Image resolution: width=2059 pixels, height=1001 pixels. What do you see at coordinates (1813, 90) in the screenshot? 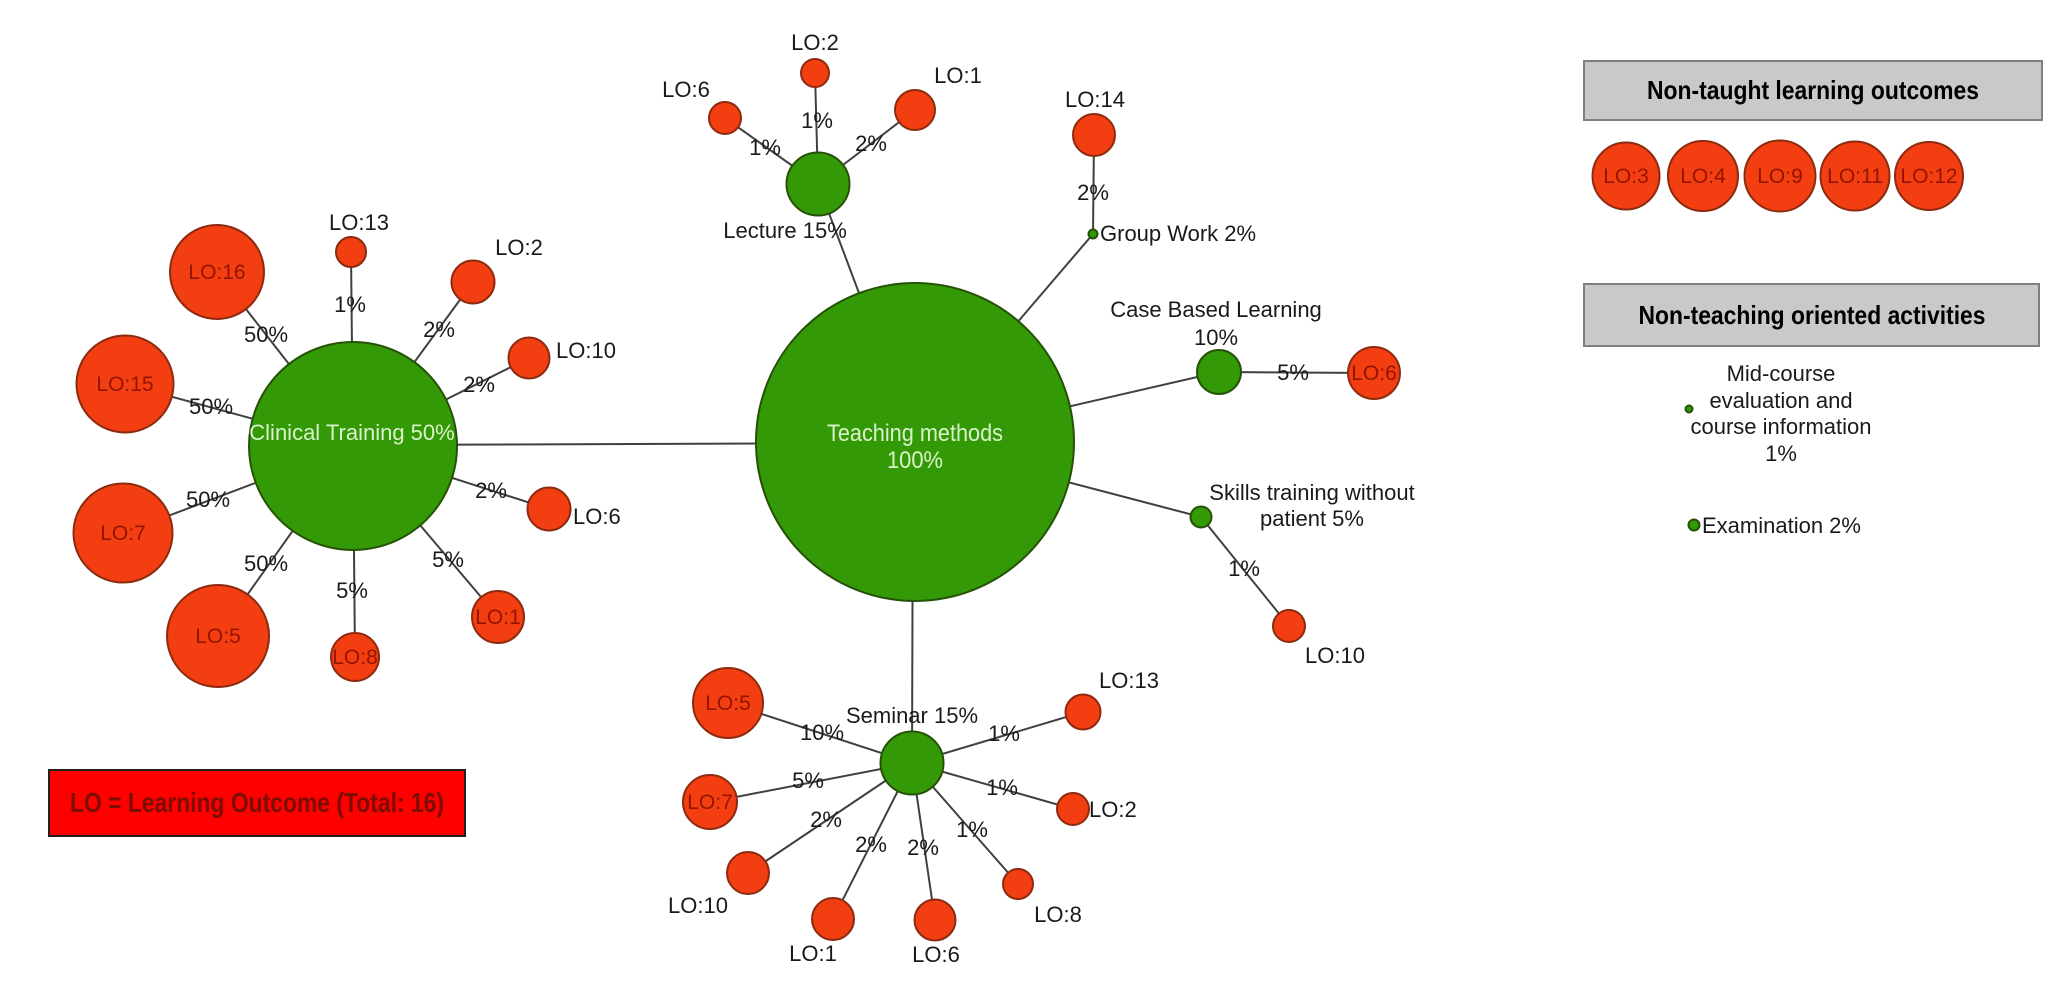
I see `svg-text: Non-taught learning outcomes` at bounding box center [1813, 90].